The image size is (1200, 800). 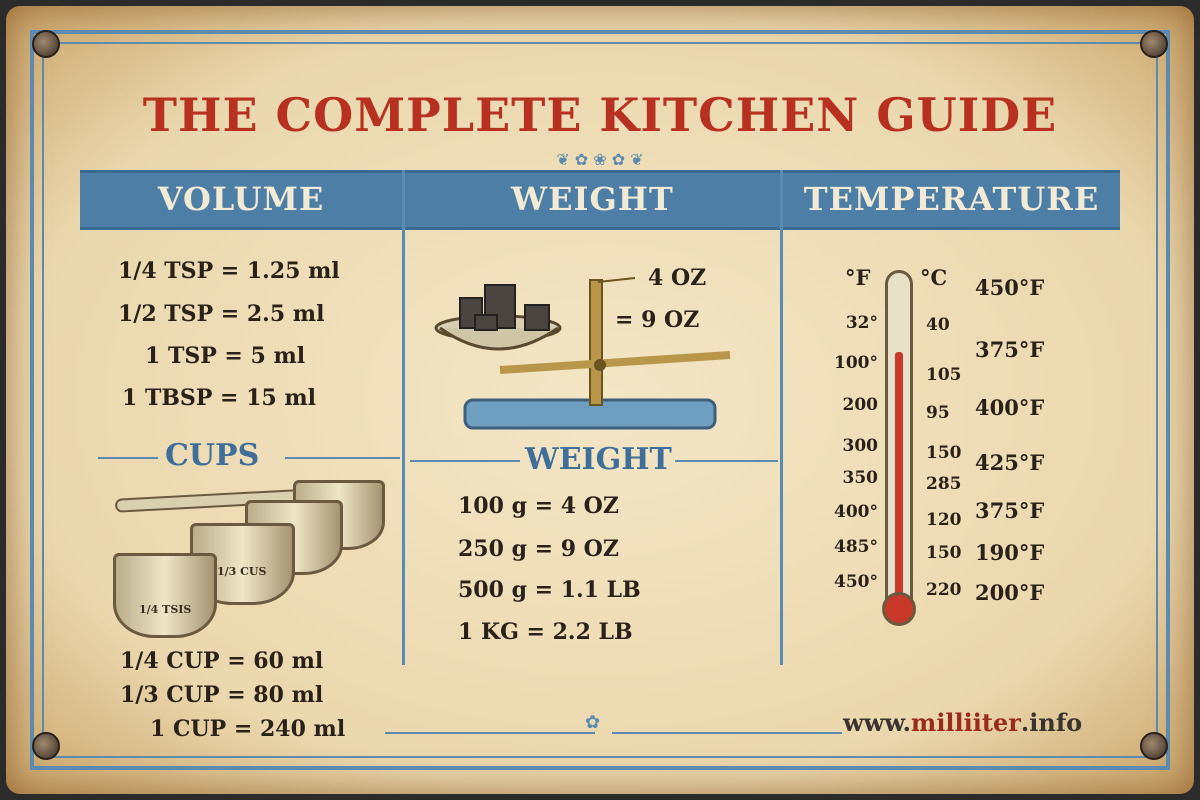 What do you see at coordinates (899, 477) in the screenshot?
I see `mercury-column` at bounding box center [899, 477].